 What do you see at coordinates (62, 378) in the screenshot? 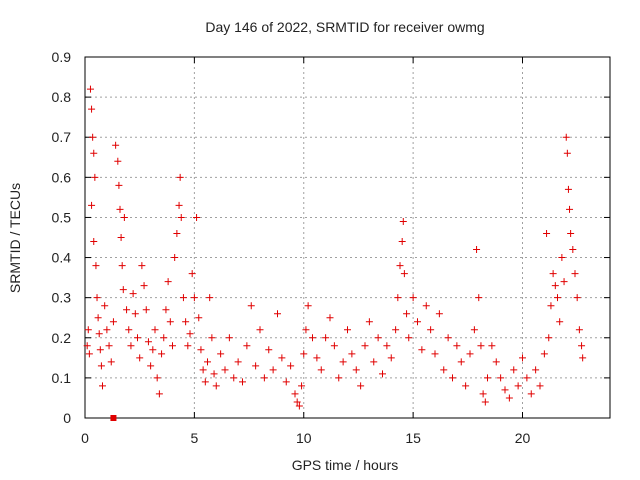
I see `y-tick-label: 0.1` at bounding box center [62, 378].